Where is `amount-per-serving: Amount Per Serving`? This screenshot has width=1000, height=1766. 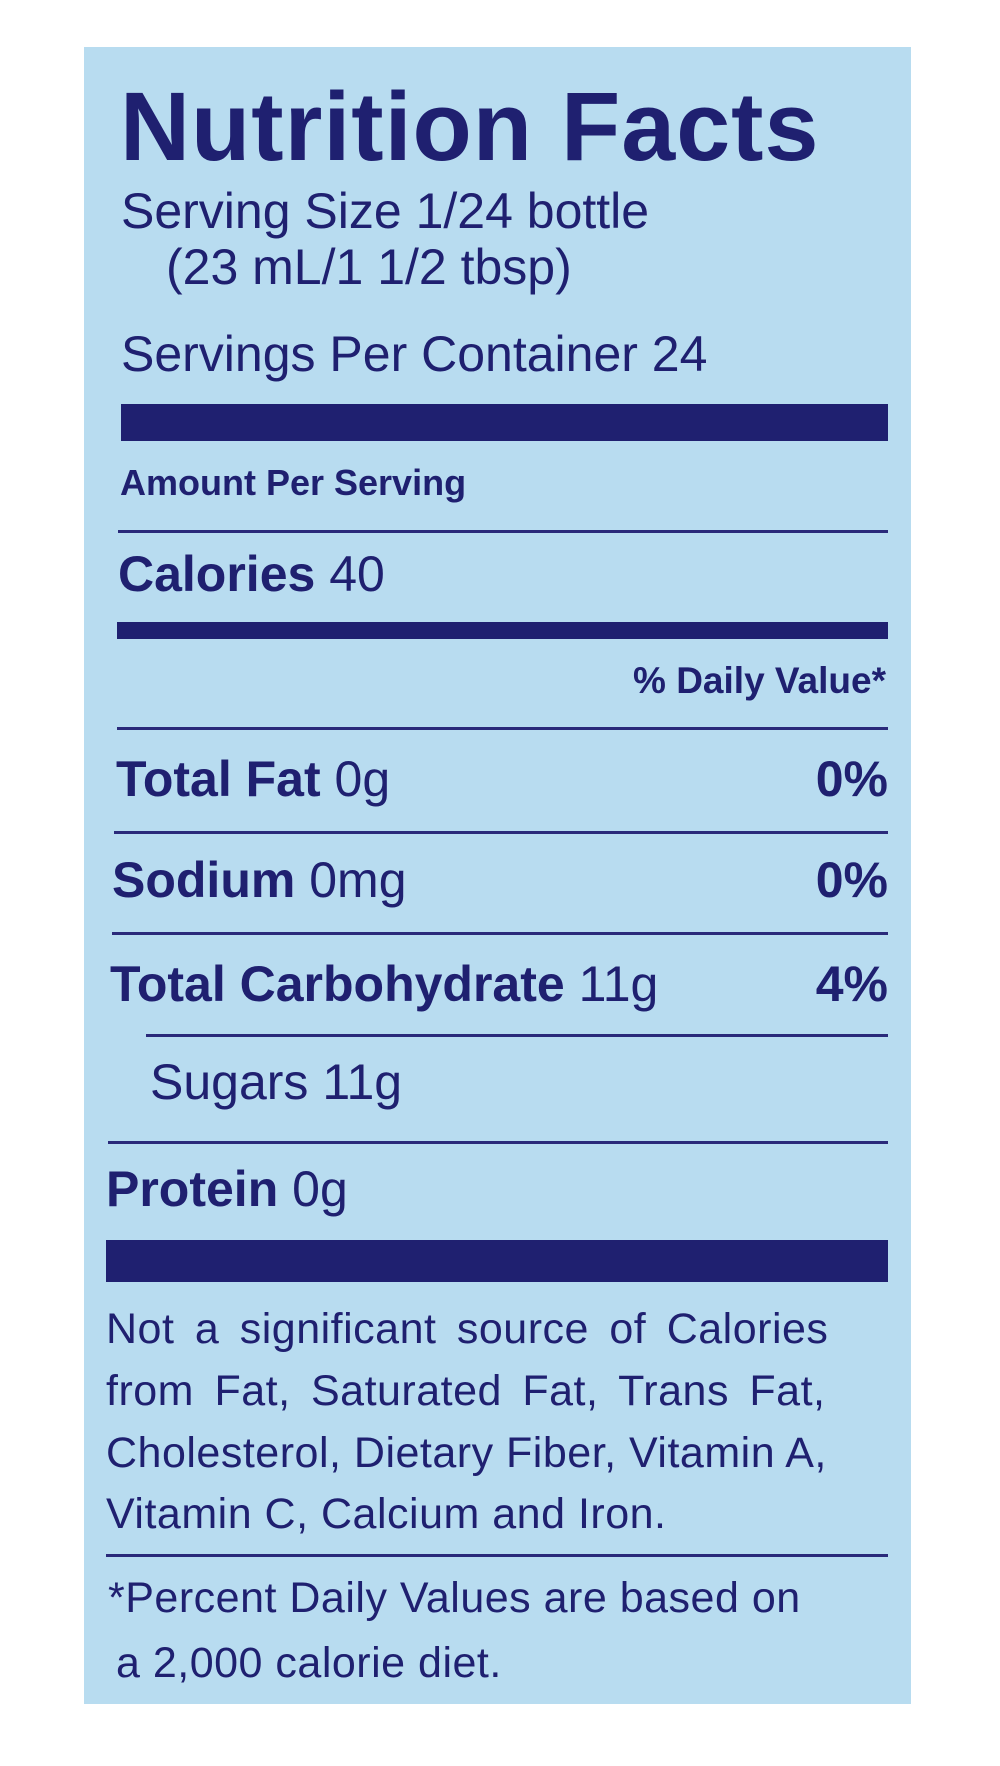 amount-per-serving: Amount Per Serving is located at coordinates (293, 482).